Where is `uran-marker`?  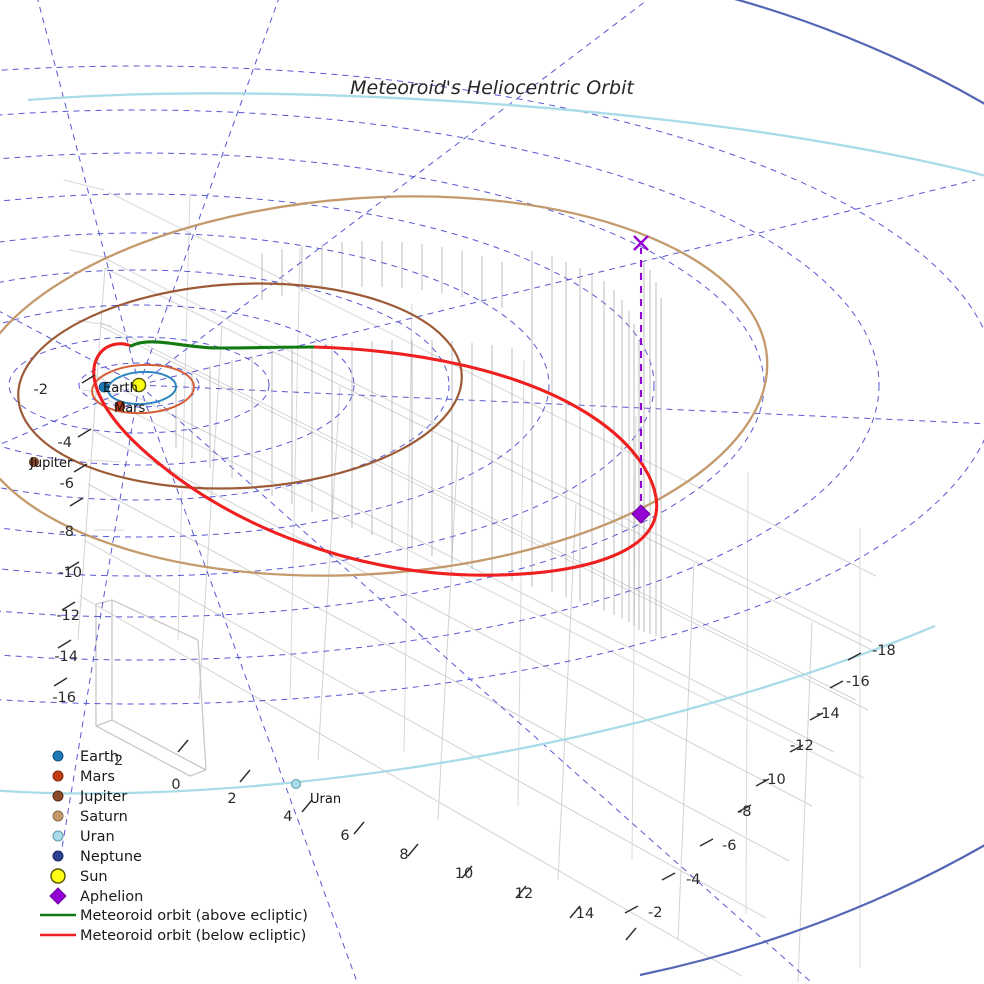 uran-marker is located at coordinates (296, 784).